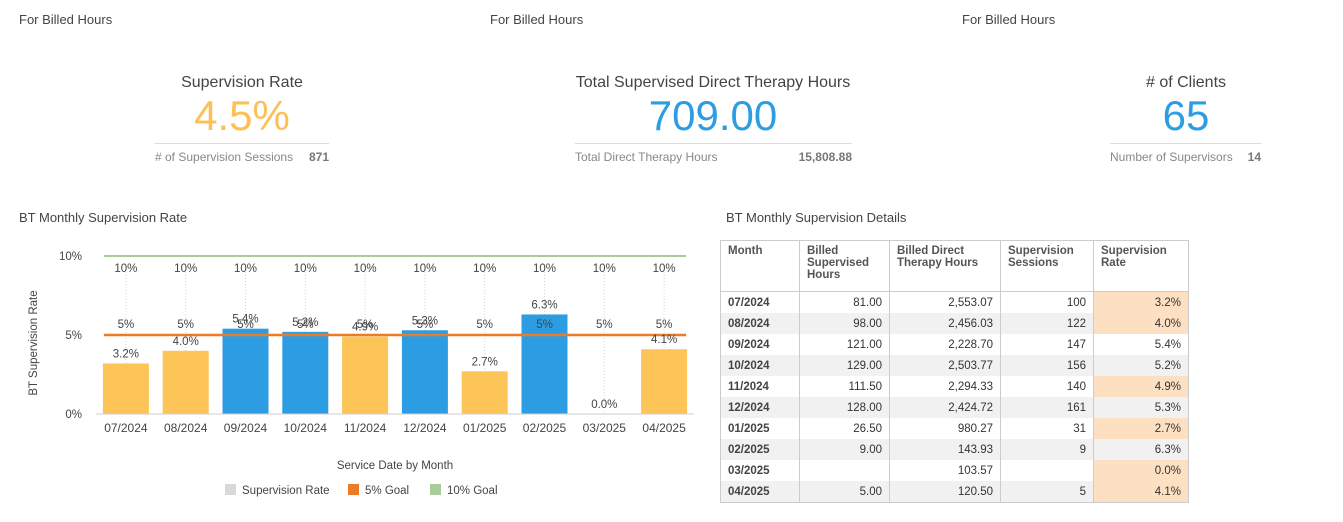  I want to click on bar-value-label: 4.0%, so click(186, 342).